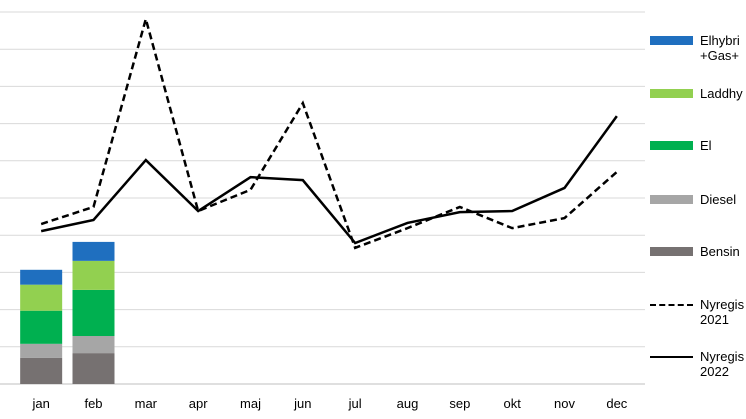 The image size is (746, 419). I want to click on legend-label: Elhybri +Gas+, so click(720, 48).